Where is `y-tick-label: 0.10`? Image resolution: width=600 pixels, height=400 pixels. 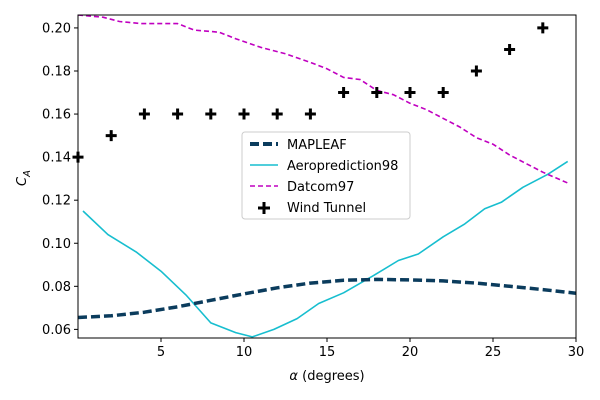 y-tick-label: 0.10 is located at coordinates (56, 244).